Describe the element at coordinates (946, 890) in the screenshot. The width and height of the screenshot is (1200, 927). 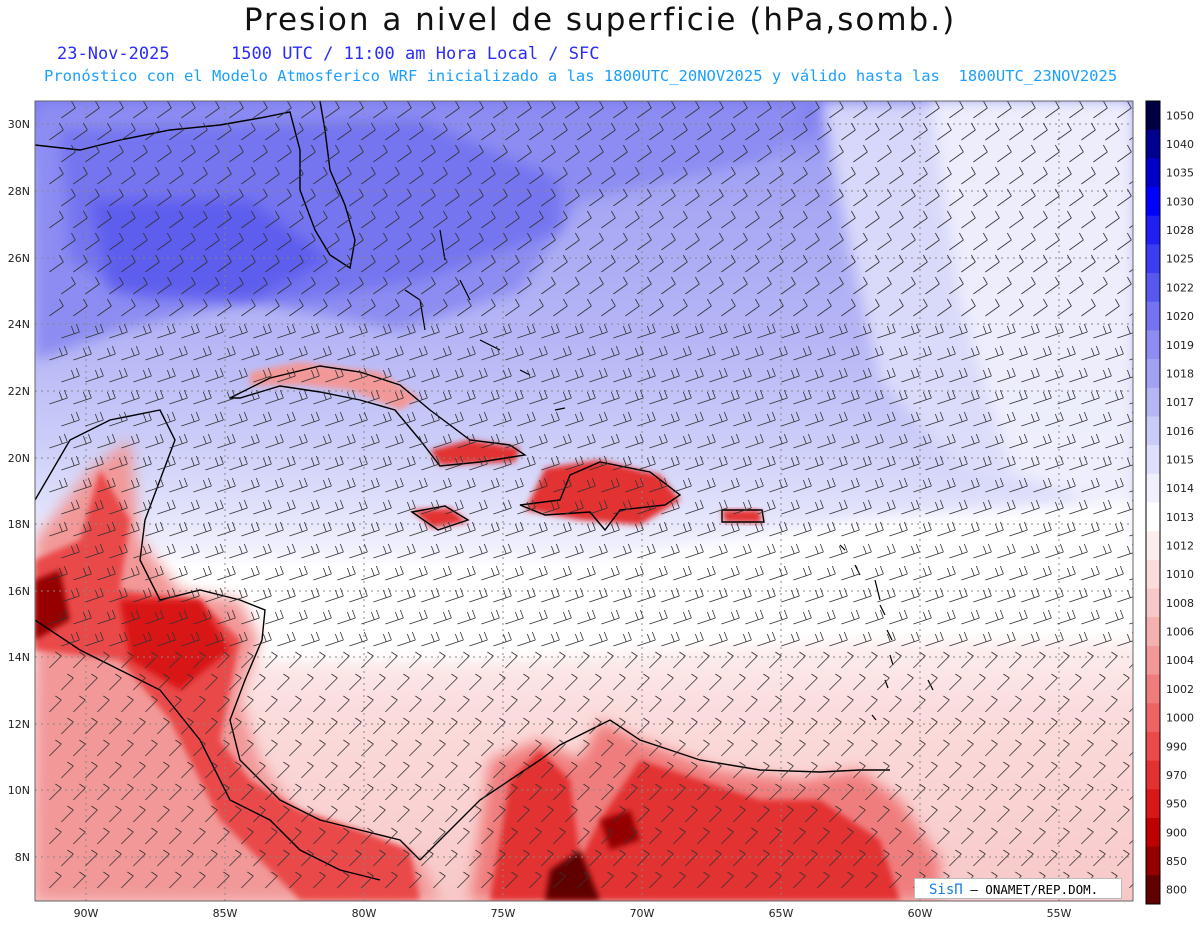
I see `sispi-logo: SisΠ` at that location.